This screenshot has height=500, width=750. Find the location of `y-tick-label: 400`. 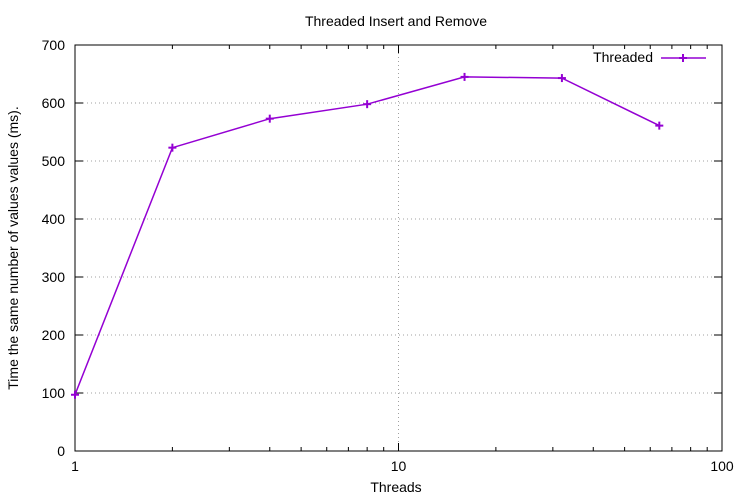

y-tick-label: 400 is located at coordinates (54, 219).